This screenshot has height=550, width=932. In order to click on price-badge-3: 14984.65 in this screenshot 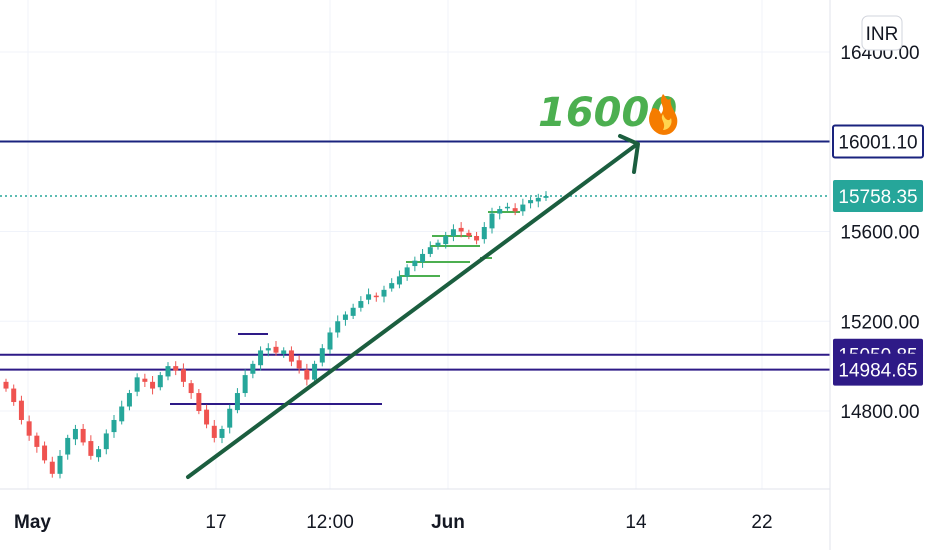, I will do `click(878, 369)`.